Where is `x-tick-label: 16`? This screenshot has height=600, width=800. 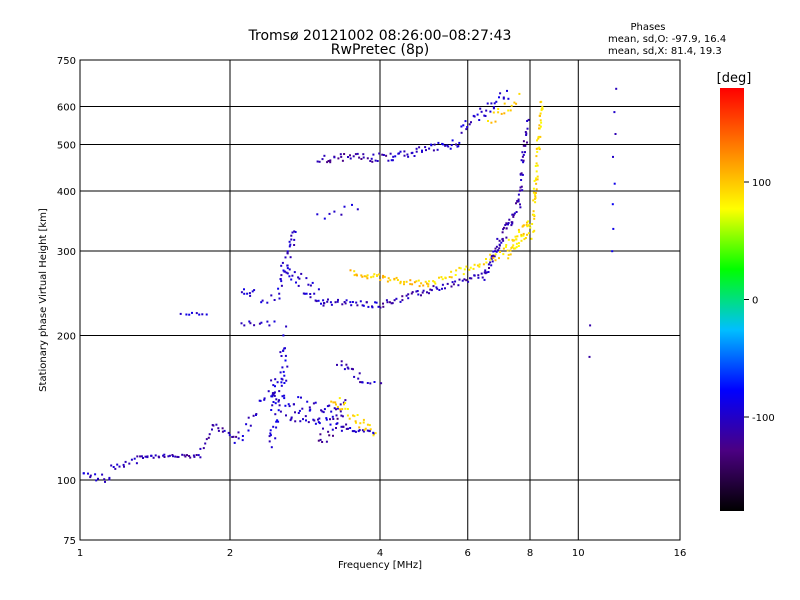 x-tick-label: 16 is located at coordinates (680, 553).